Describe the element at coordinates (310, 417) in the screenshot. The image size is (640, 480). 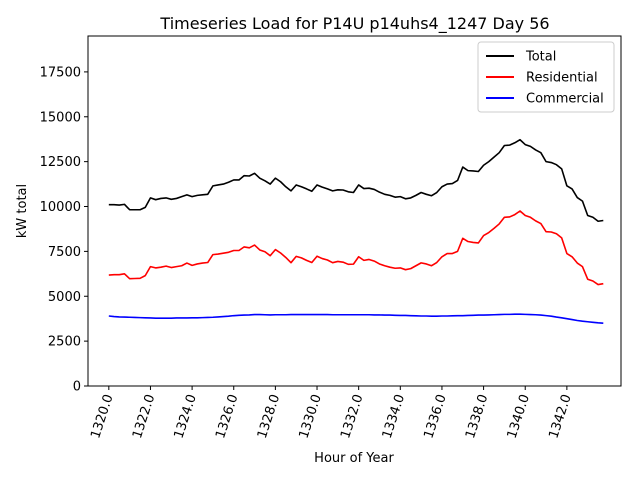
I see `x-tick-label: 1330.0` at that location.